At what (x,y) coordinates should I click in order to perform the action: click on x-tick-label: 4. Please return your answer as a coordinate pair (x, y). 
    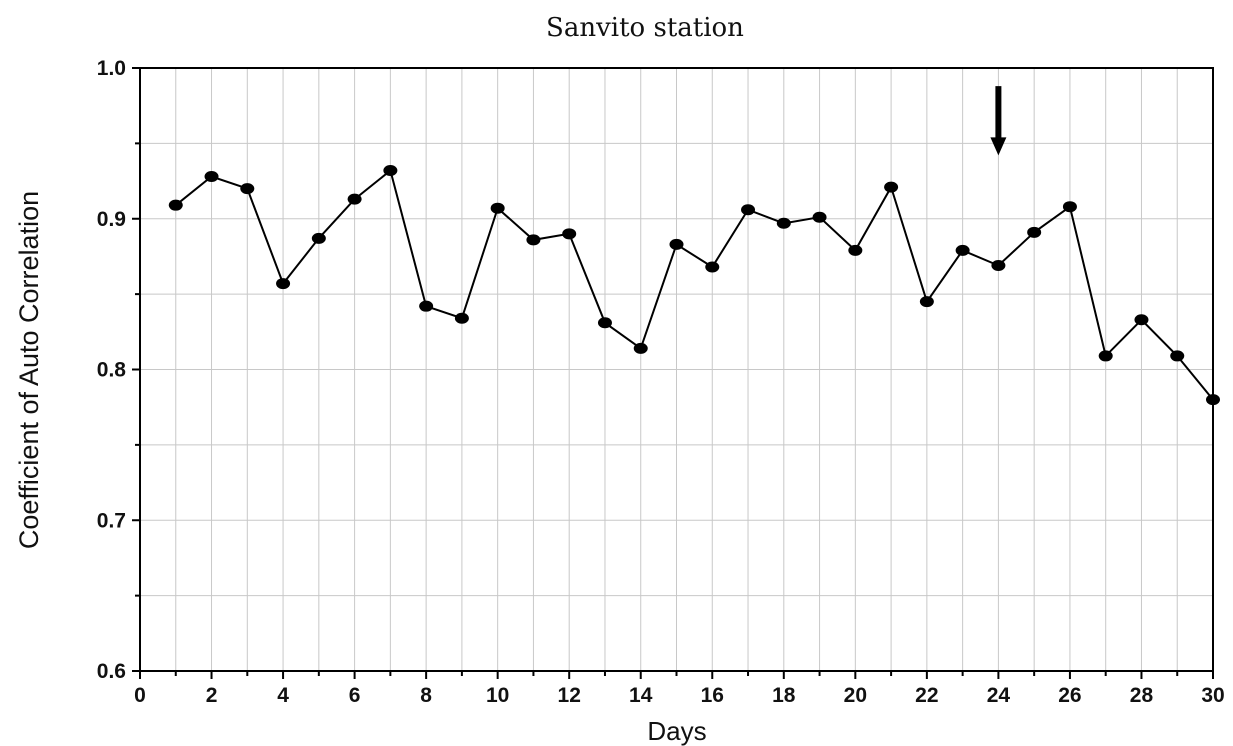
    Looking at the image, I should click on (283, 695).